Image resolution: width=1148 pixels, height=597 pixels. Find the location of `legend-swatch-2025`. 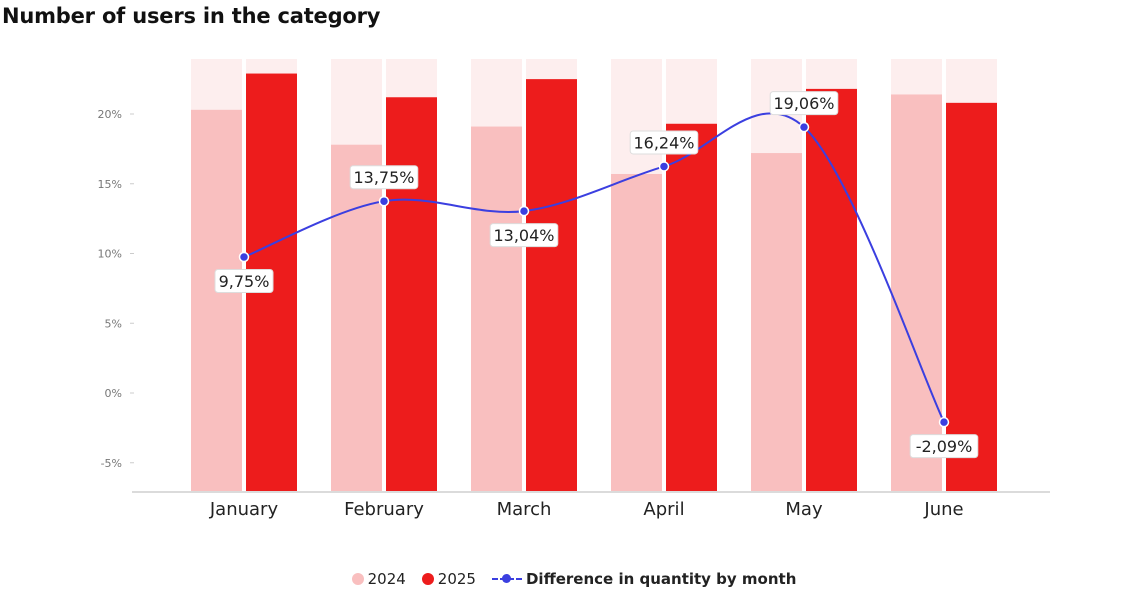

legend-swatch-2025 is located at coordinates (427, 579).